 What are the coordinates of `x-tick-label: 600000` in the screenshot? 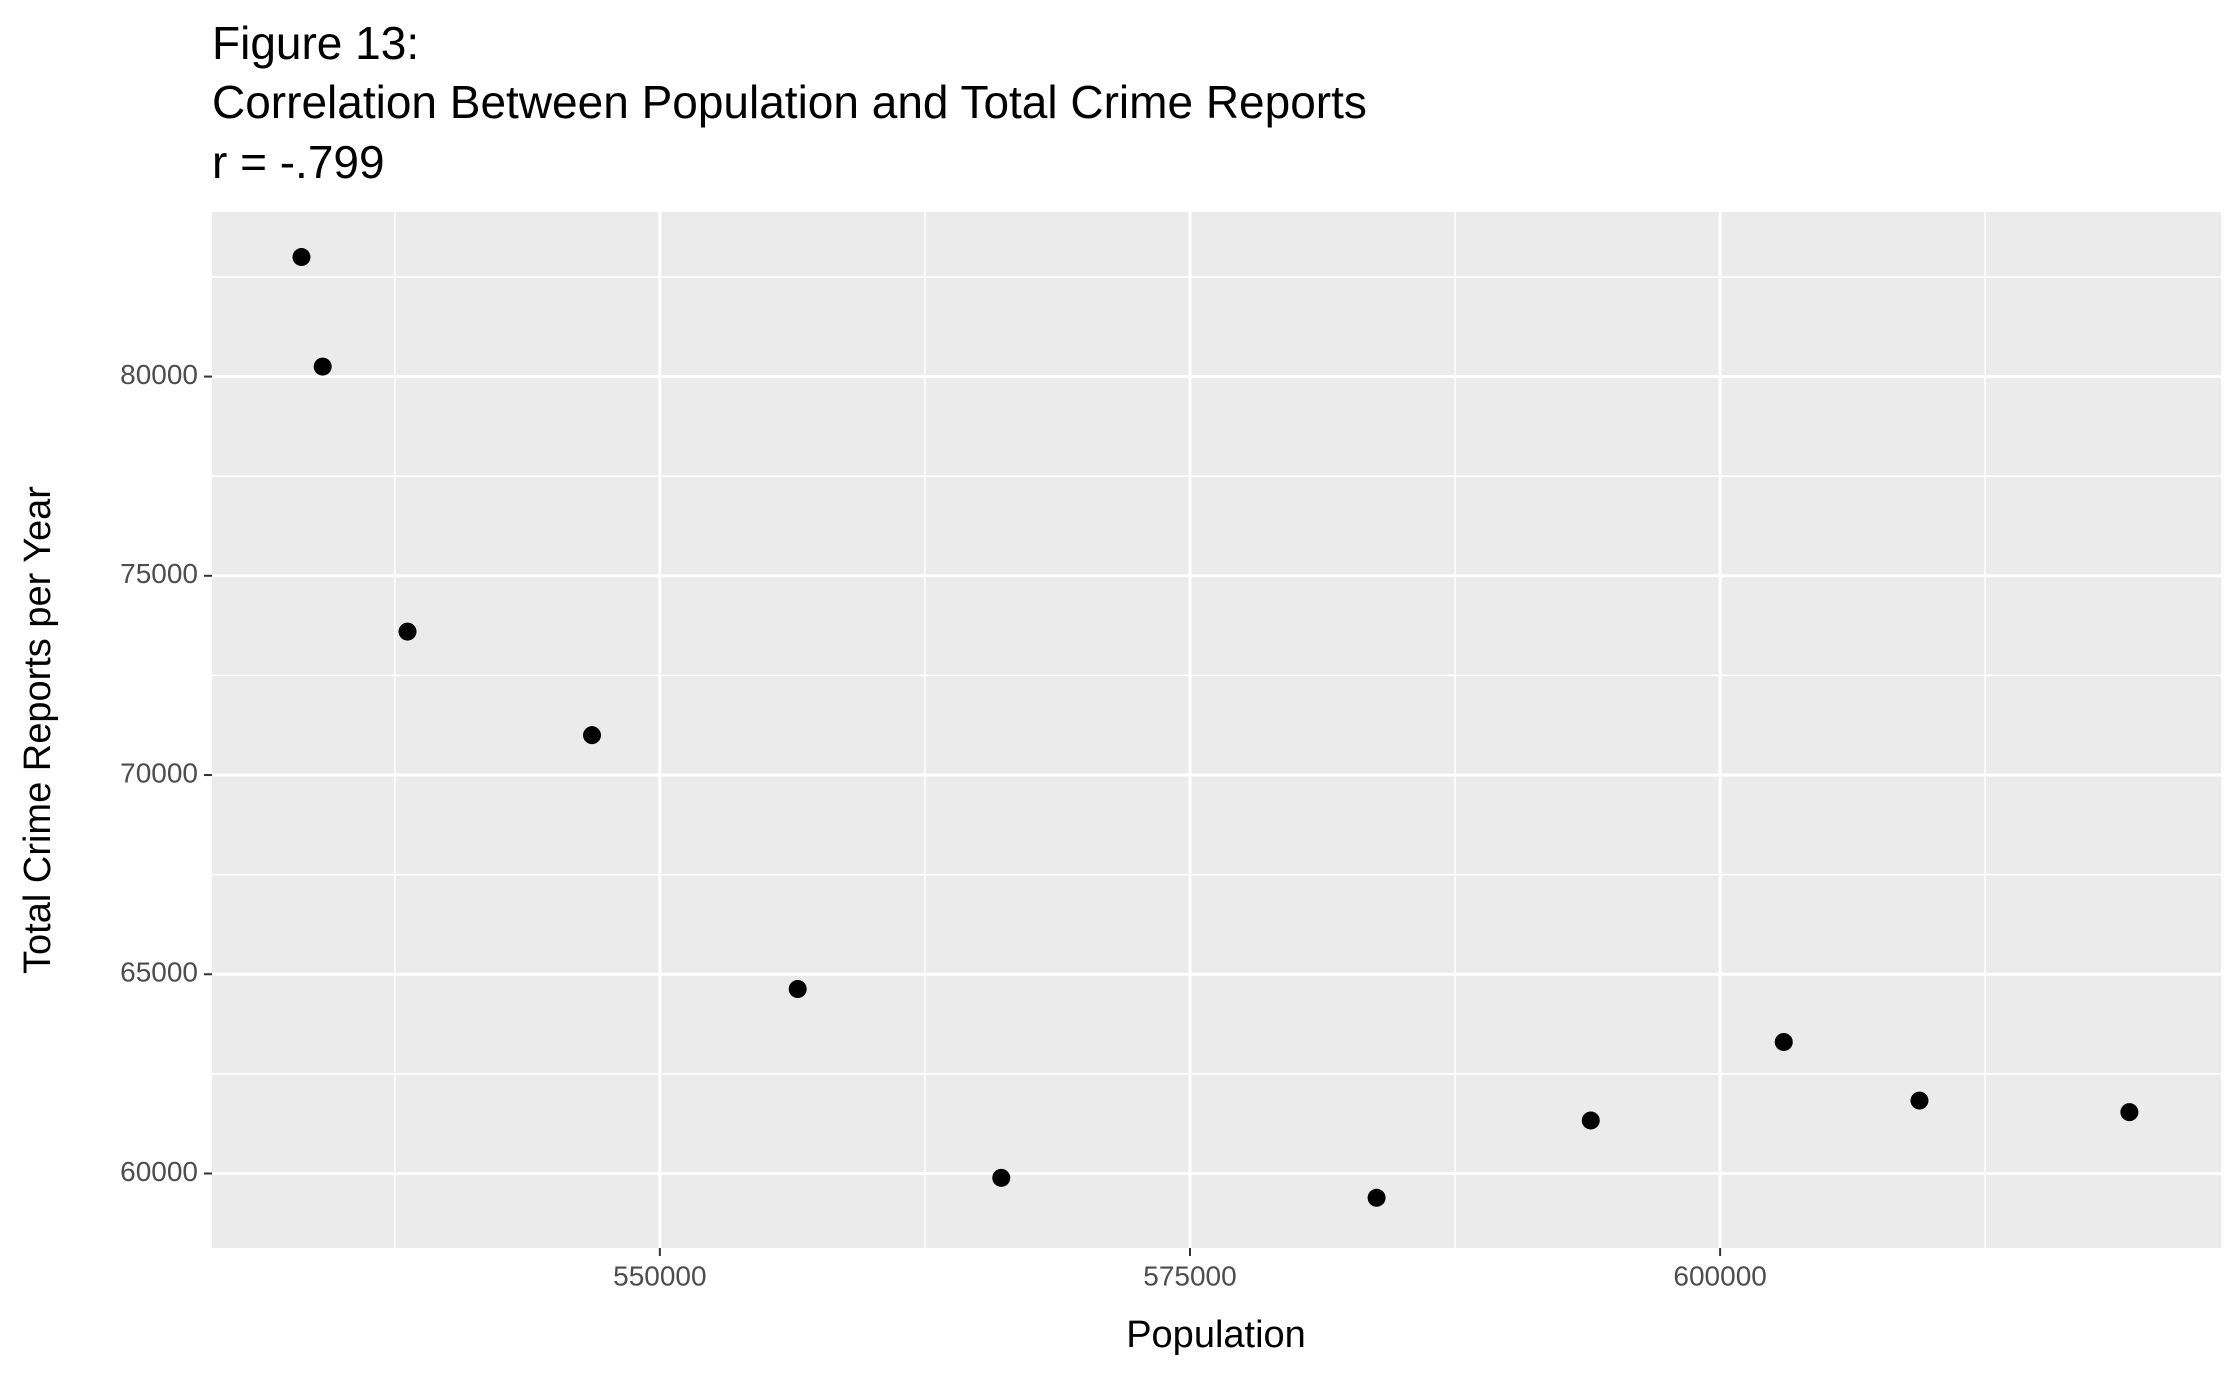 It's located at (1719, 1275).